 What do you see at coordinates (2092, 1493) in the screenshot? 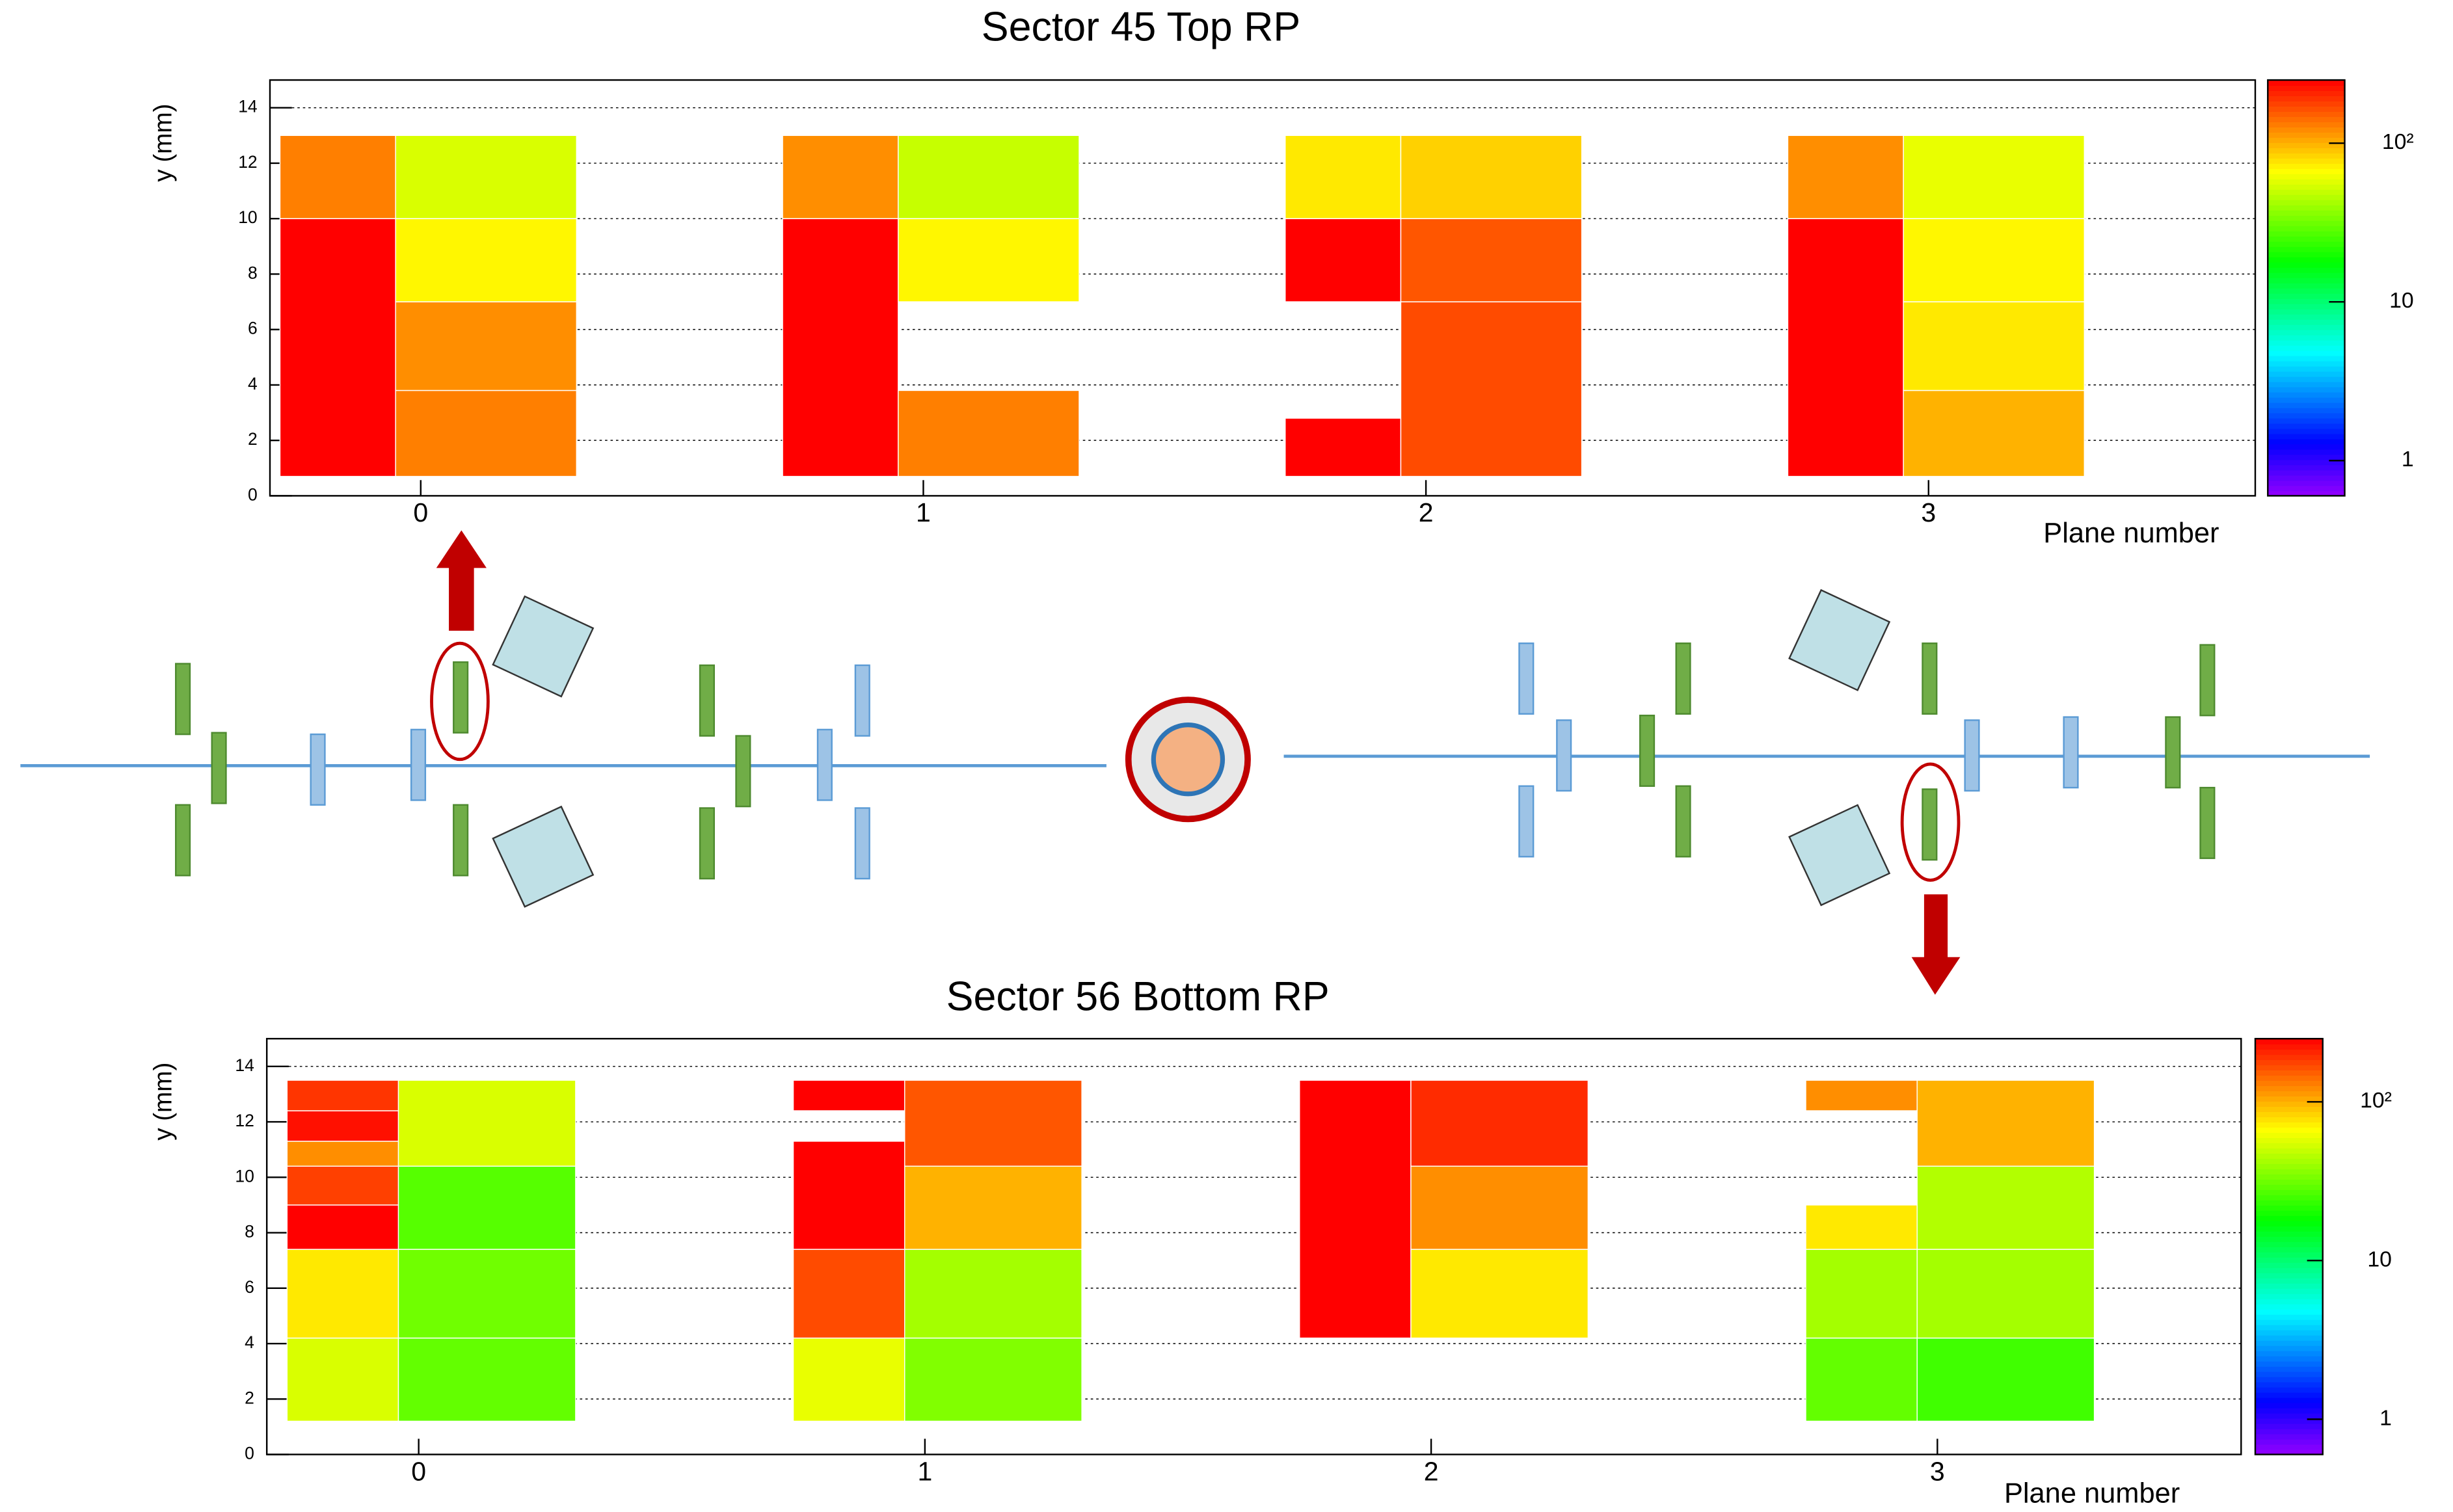
I see `x-axis-label: Plane number` at bounding box center [2092, 1493].